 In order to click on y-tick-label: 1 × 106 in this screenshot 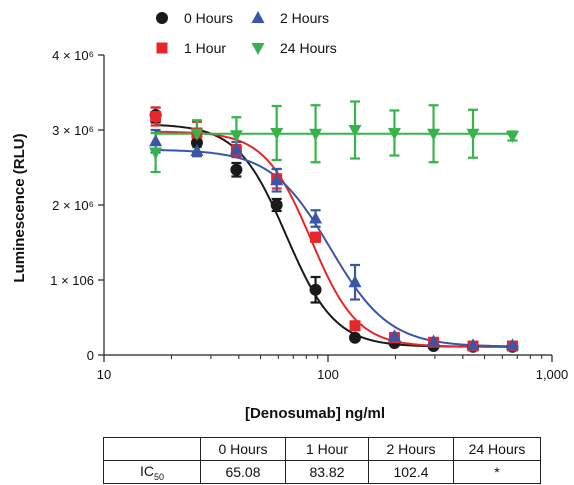, I will do `click(72, 280)`.